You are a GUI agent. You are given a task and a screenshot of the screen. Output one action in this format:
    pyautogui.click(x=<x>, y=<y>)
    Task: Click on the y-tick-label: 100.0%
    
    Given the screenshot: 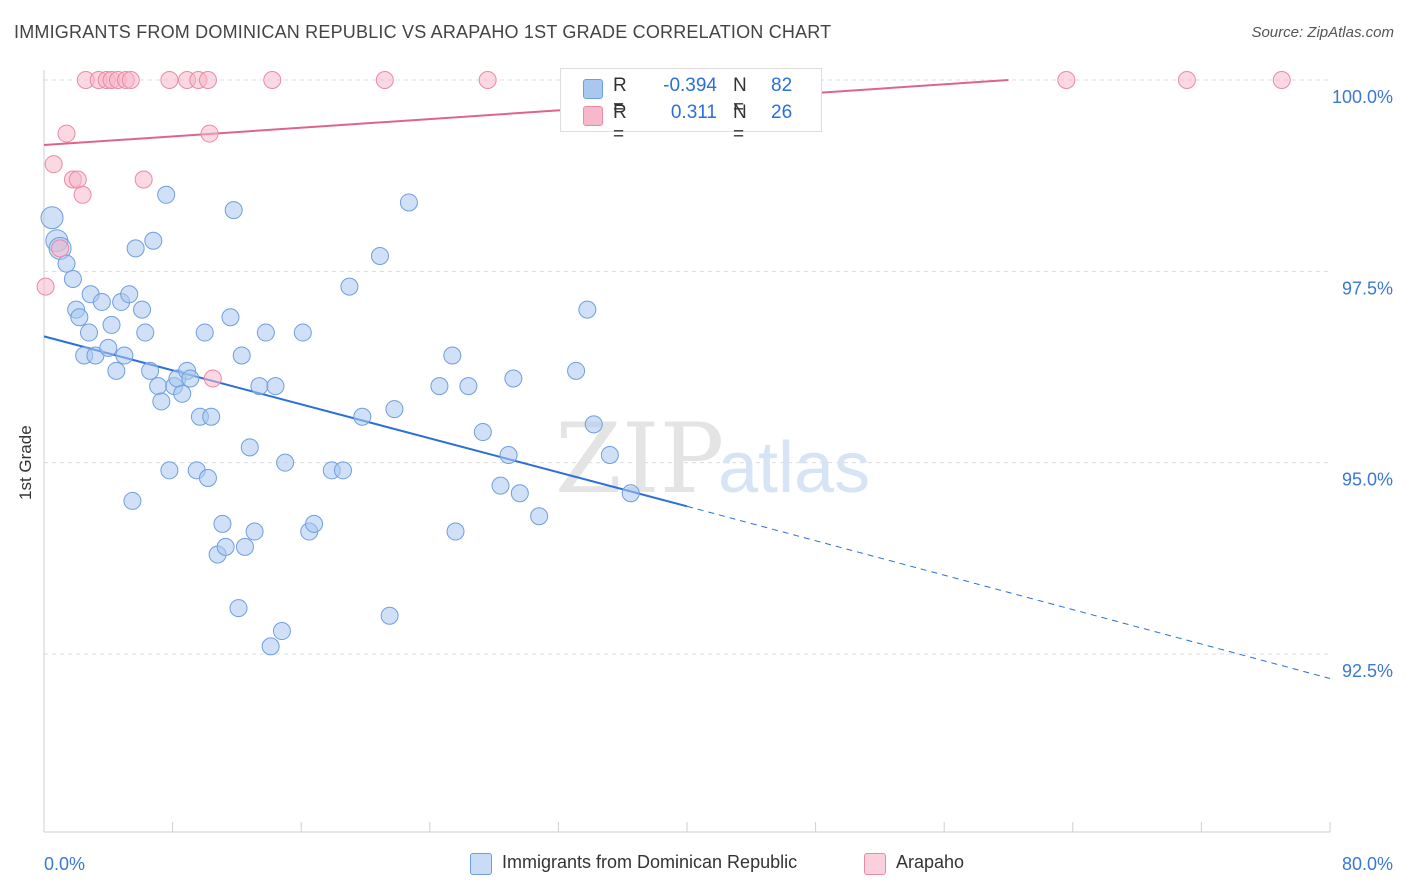 What is the action you would take?
    pyautogui.click(x=1362, y=97)
    